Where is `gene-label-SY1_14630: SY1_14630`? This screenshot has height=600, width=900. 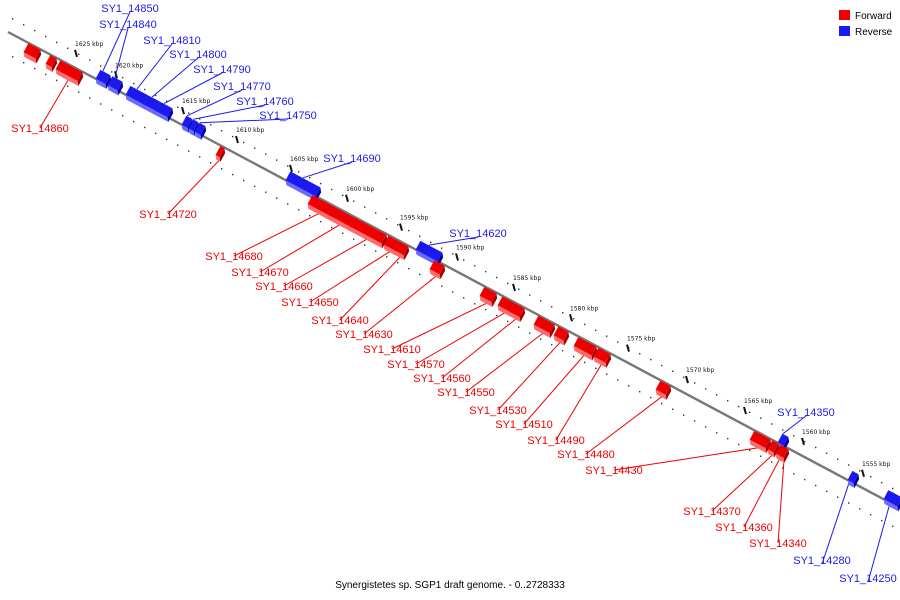 gene-label-SY1_14630: SY1_14630 is located at coordinates (364, 335).